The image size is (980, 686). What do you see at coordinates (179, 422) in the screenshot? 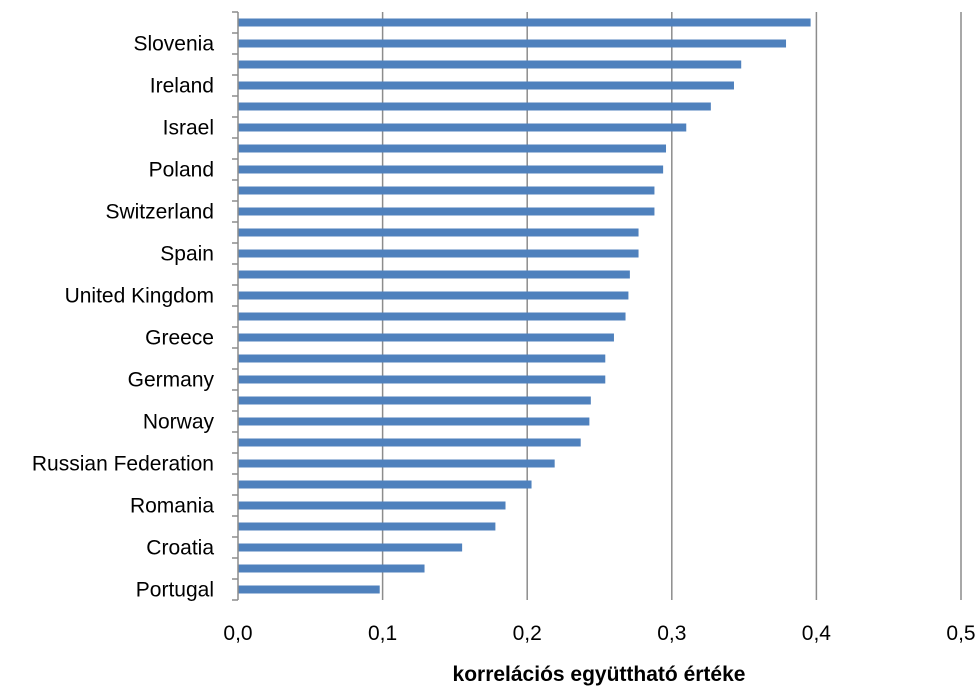
I see `y-tick-label: Norway` at bounding box center [179, 422].